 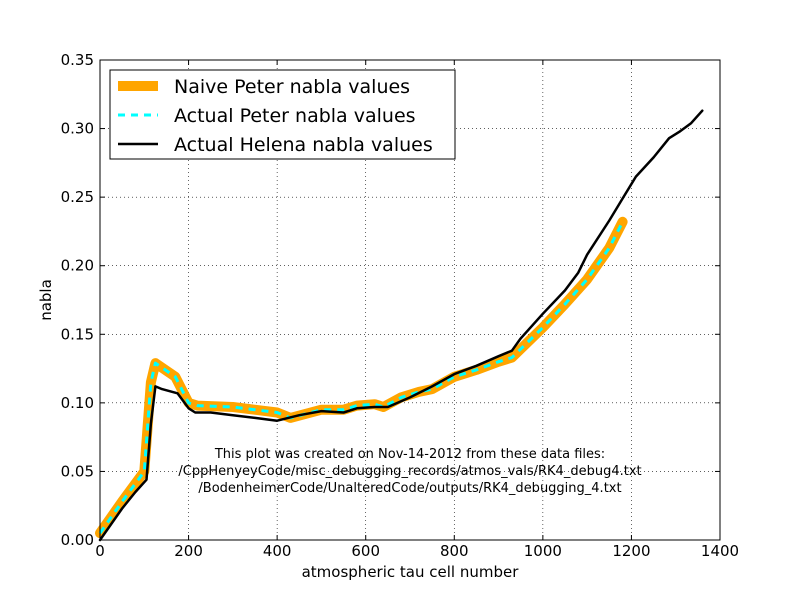 I want to click on x-tick-label: 800, so click(x=454, y=551).